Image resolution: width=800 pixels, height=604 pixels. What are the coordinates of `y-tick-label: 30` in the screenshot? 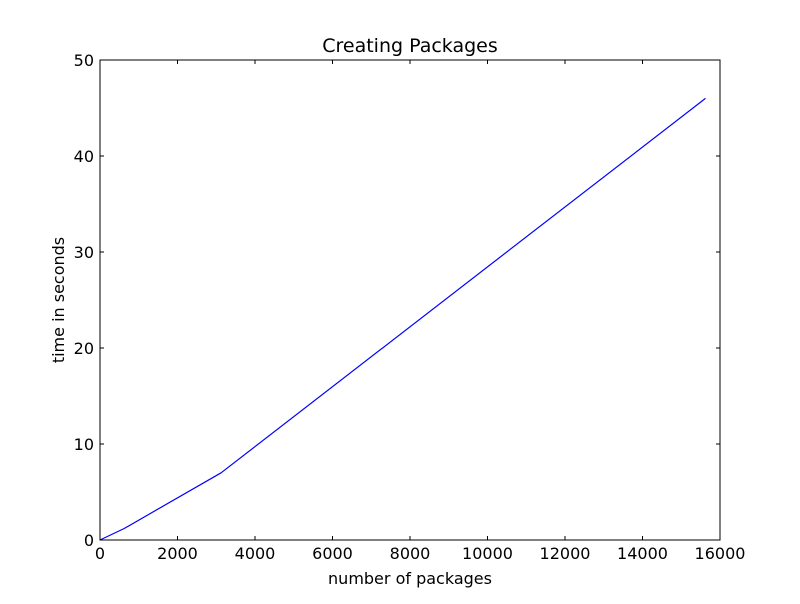 It's located at (84, 252).